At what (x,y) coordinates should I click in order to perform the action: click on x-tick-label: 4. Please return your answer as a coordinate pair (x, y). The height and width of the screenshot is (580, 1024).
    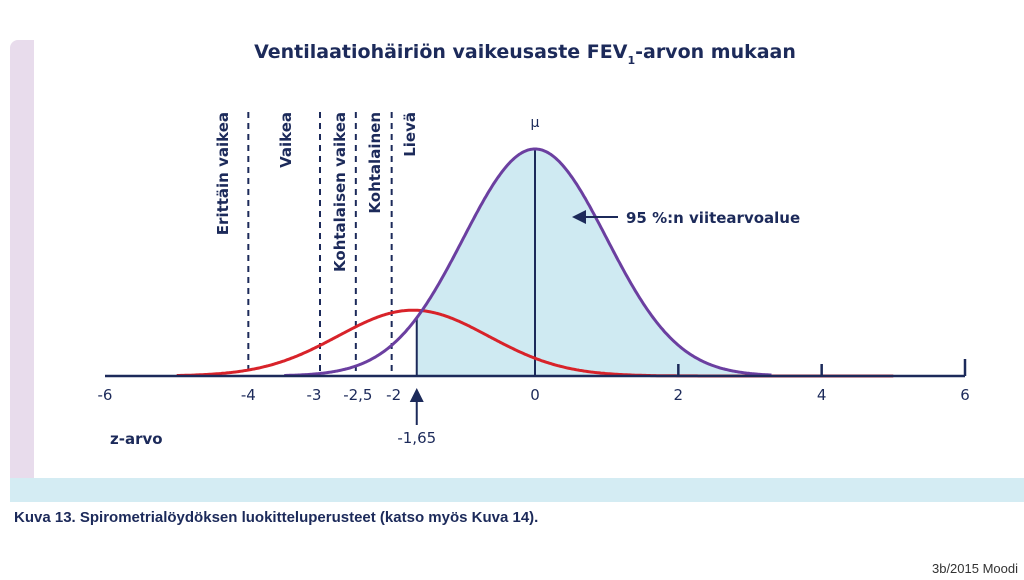
    Looking at the image, I should click on (822, 395).